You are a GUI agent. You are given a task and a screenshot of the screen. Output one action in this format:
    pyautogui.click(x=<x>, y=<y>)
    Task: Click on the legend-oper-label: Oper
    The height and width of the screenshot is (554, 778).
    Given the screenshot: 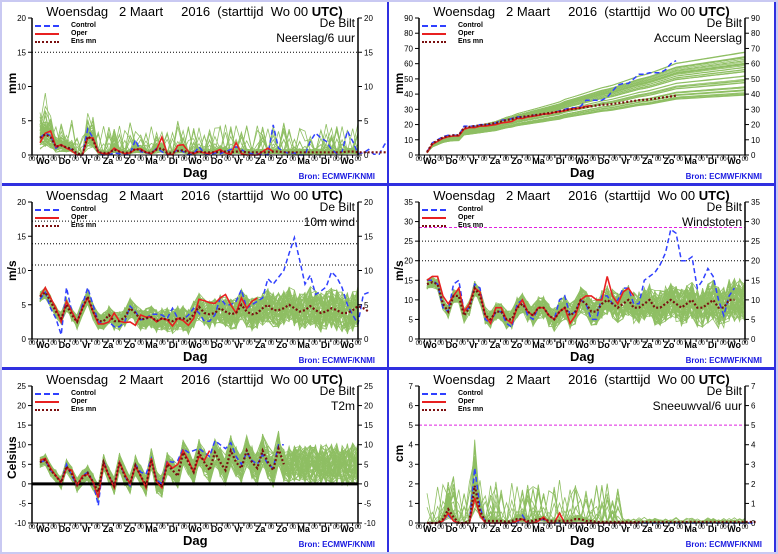 What is the action you would take?
    pyautogui.click(x=466, y=33)
    